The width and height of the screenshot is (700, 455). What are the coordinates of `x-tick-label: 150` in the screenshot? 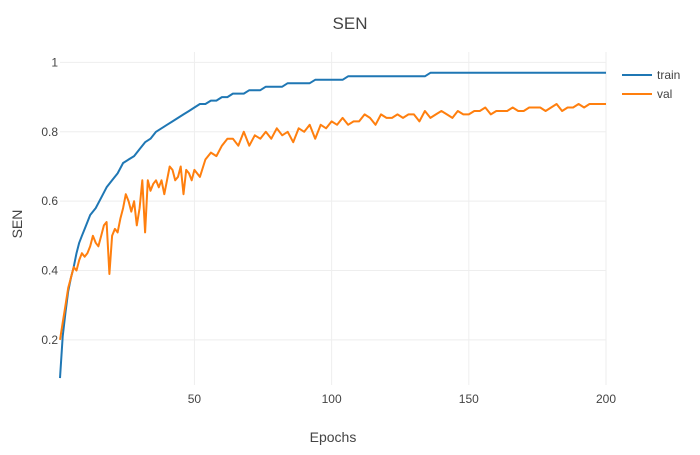 It's located at (469, 399).